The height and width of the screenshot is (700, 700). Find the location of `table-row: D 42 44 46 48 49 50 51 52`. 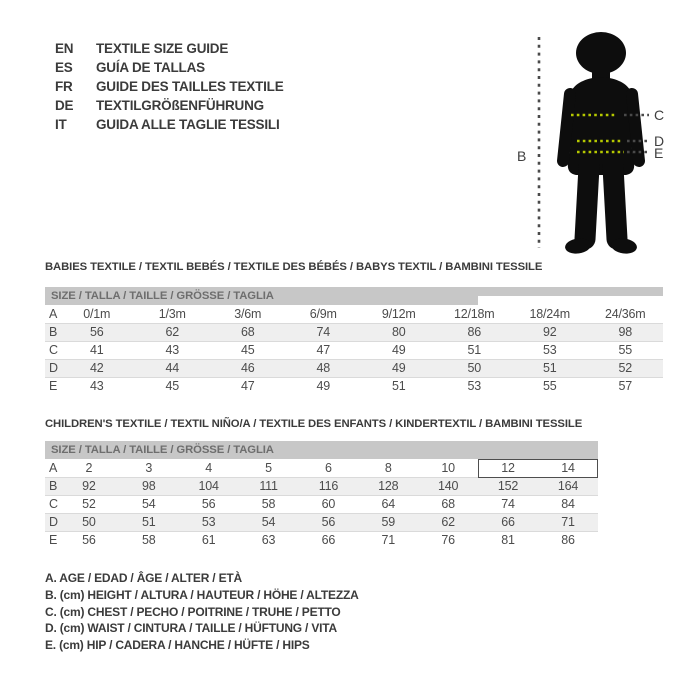

table-row: D 42 44 46 48 49 50 51 52 is located at coordinates (354, 367).